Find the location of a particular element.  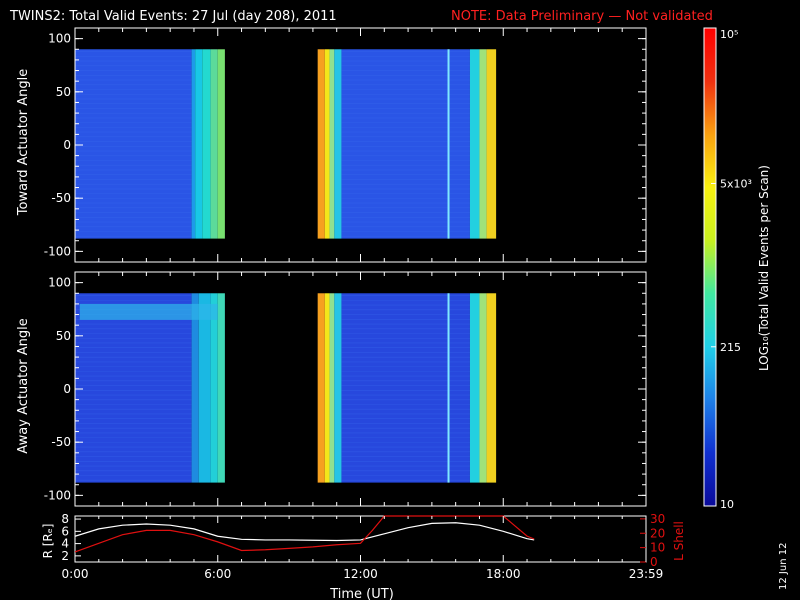

away-ytick-label-3: -50 is located at coordinates (61, 442).